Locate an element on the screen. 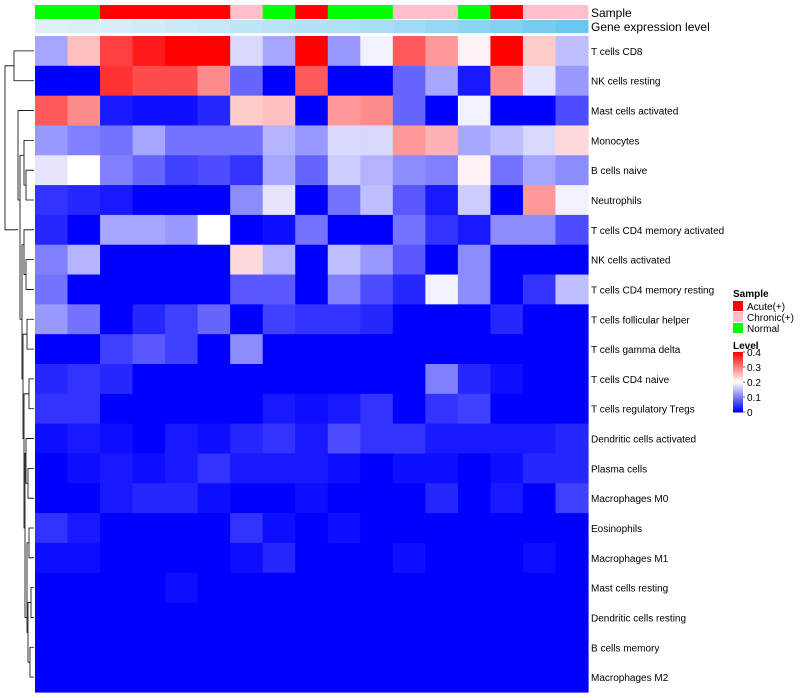 Image resolution: width=800 pixels, height=700 pixels. sample-legend-label: Normal is located at coordinates (763, 329).